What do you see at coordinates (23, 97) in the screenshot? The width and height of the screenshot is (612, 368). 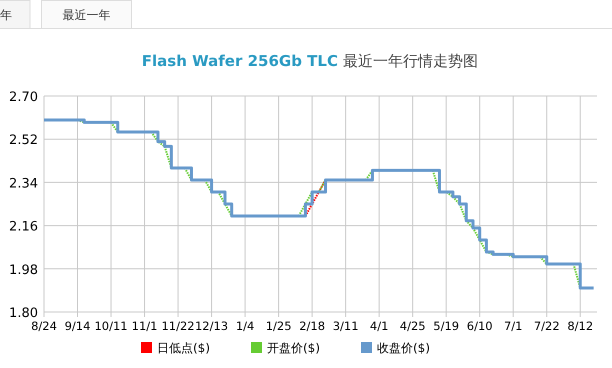 I see `y-tick-label: 2.70` at bounding box center [23, 97].